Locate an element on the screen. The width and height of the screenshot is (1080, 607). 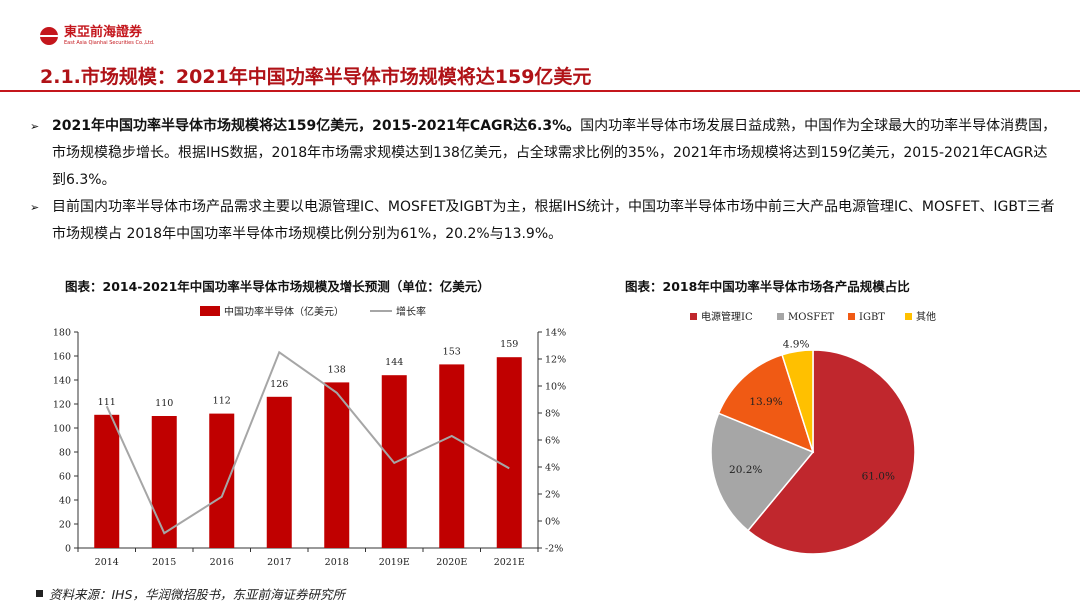
y-tick-label-right: -2% is located at coordinates (554, 549).